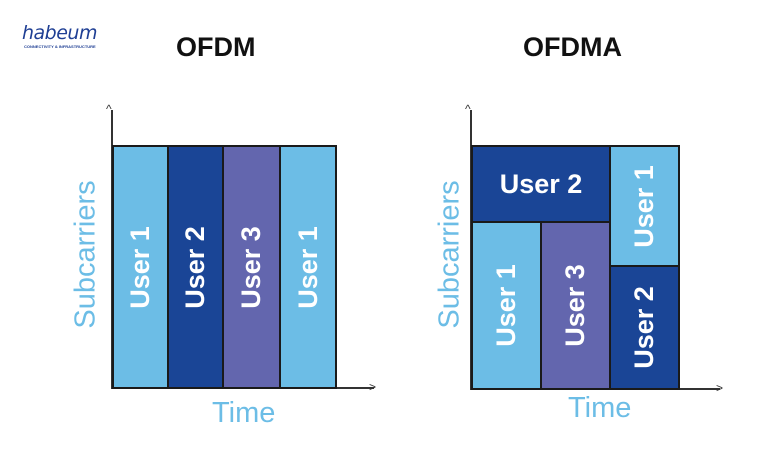 The image size is (768, 449). Describe the element at coordinates (575, 305) in the screenshot. I see `ofdma-block-user3: User 3` at that location.